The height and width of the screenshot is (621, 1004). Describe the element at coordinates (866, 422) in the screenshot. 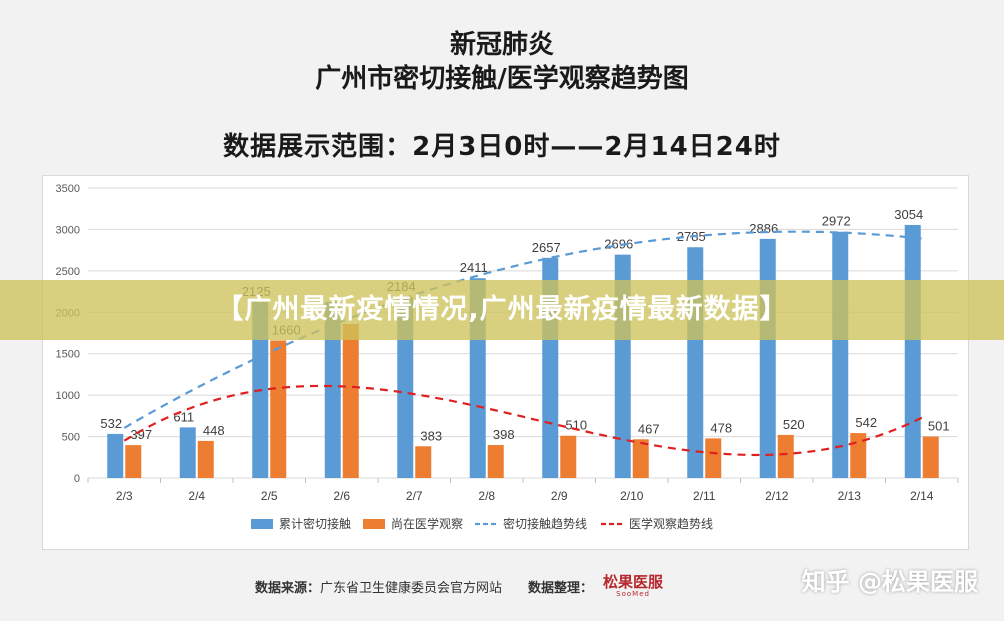

I see `data-label-under-observation: 542` at that location.